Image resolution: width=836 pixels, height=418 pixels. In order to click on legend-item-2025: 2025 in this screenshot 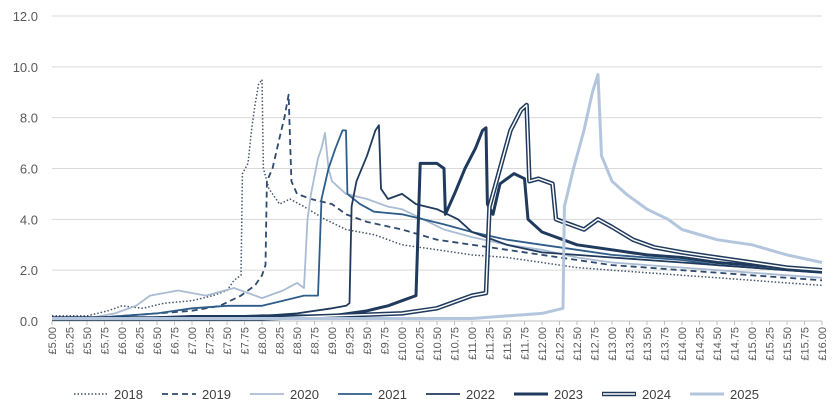, I will do `click(724, 394)`.